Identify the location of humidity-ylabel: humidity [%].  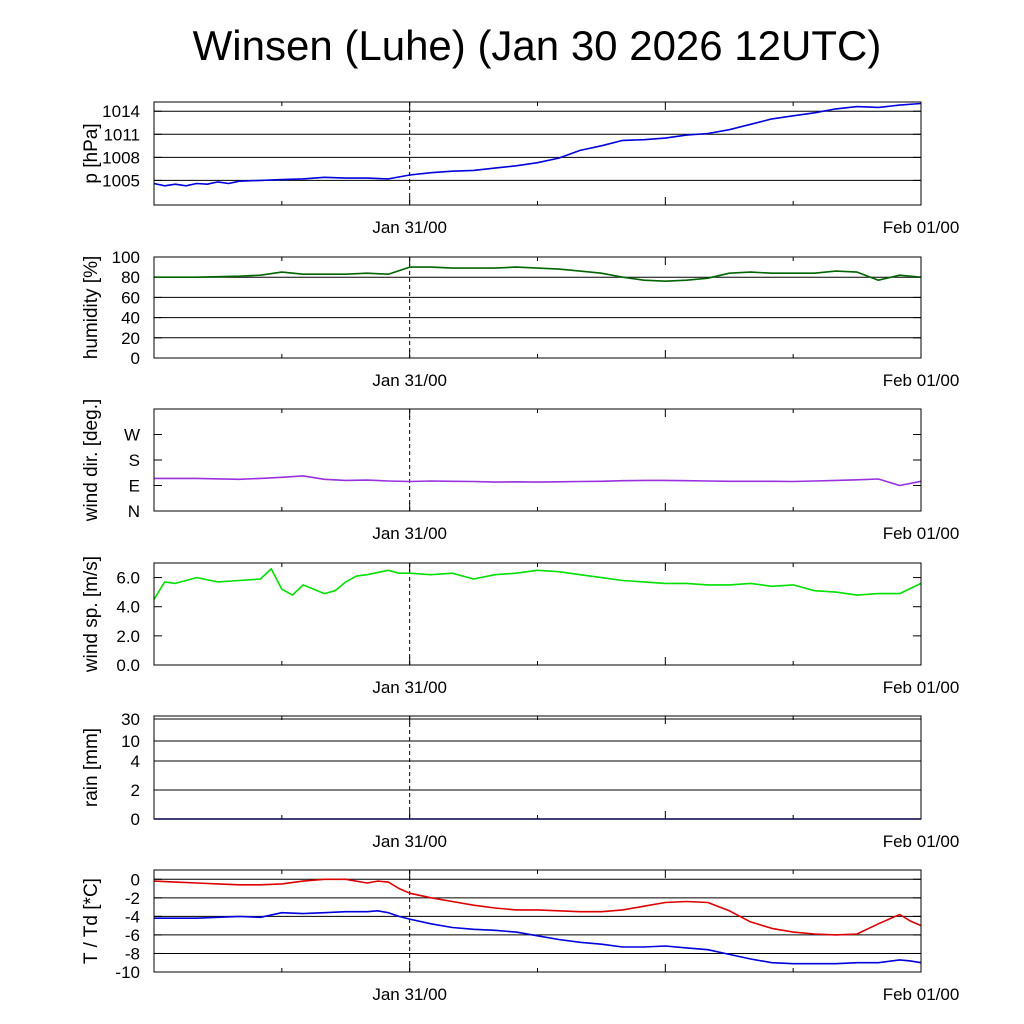
(91, 307).